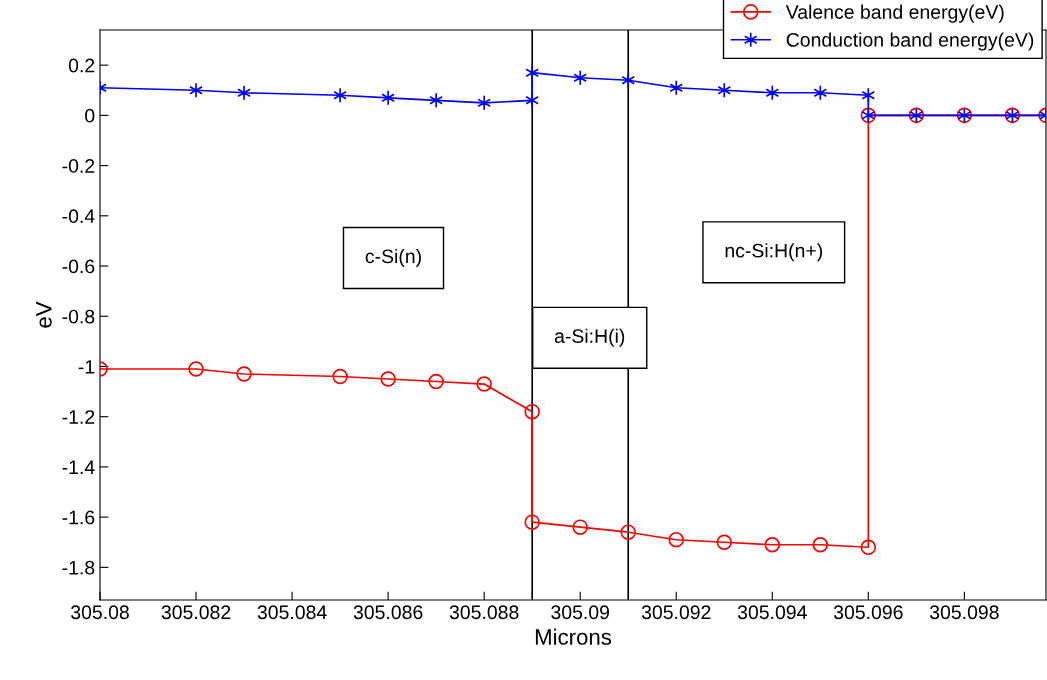 Image resolution: width=1047 pixels, height=680 pixels. Describe the element at coordinates (78, 517) in the screenshot. I see `y-tick-label: -1.6` at that location.